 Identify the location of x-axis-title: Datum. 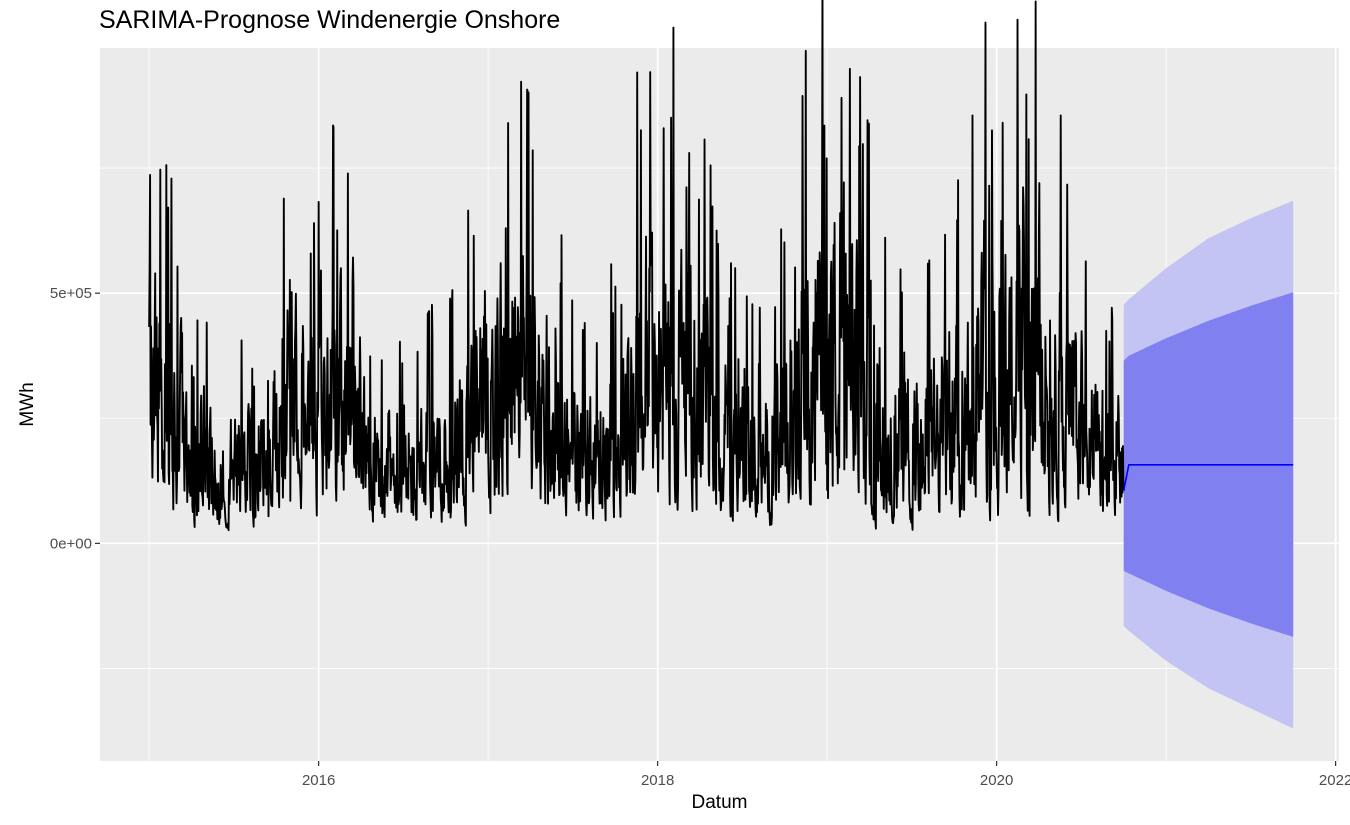
(720, 802).